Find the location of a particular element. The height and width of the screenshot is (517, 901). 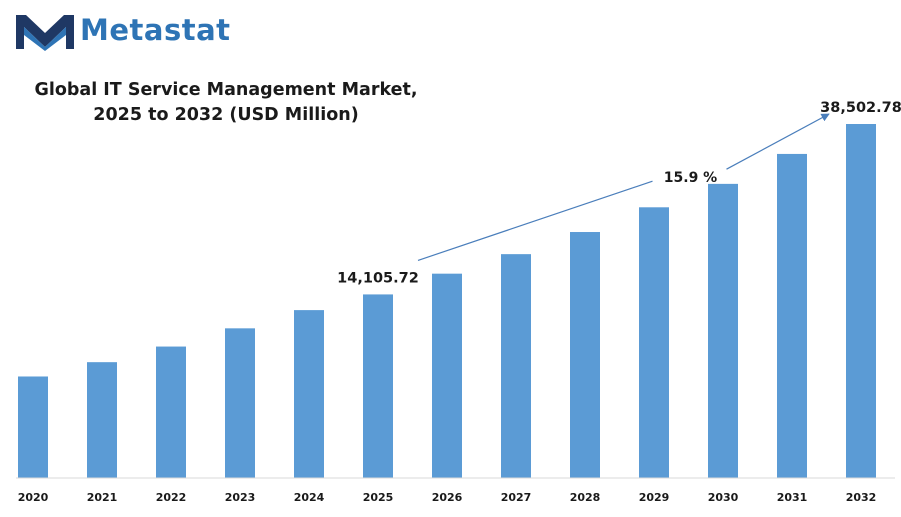

x-tick-label-2028: 2028 is located at coordinates (585, 497).